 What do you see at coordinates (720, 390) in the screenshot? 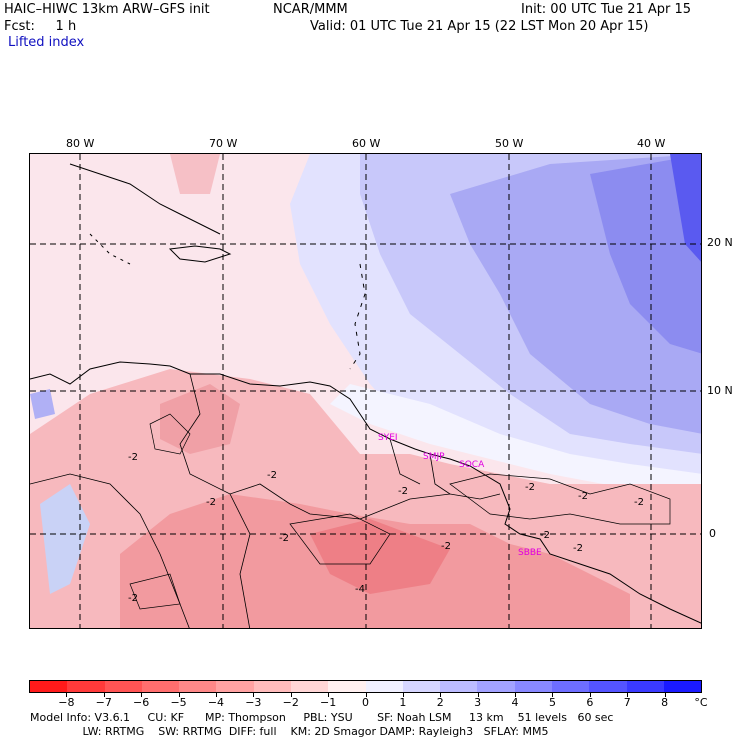
I see `lat-label-10n: 10 N` at bounding box center [720, 390].